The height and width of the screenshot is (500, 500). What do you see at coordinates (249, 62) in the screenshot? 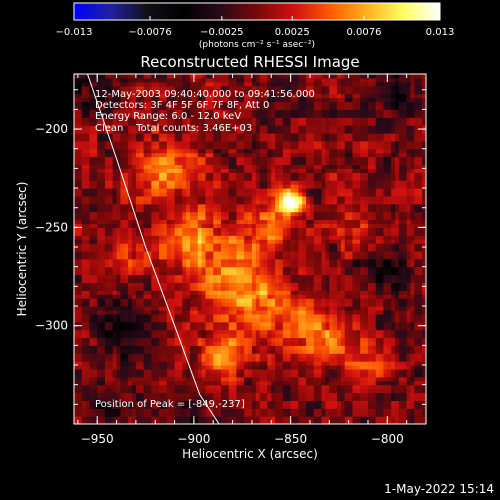
I see `chart-title: Reconstructed RHESSI Image` at bounding box center [249, 62].